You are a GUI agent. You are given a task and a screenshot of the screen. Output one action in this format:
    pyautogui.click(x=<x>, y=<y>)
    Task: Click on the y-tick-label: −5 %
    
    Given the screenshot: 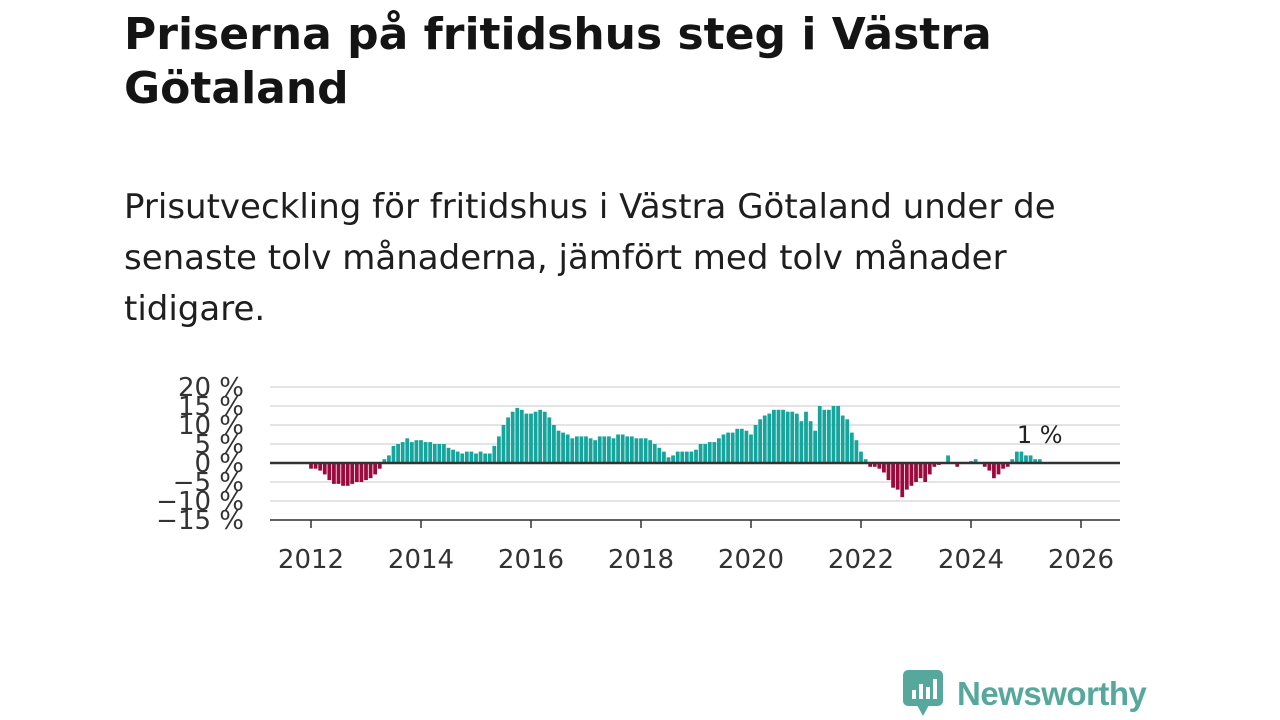 What is the action you would take?
    pyautogui.click(x=208, y=483)
    